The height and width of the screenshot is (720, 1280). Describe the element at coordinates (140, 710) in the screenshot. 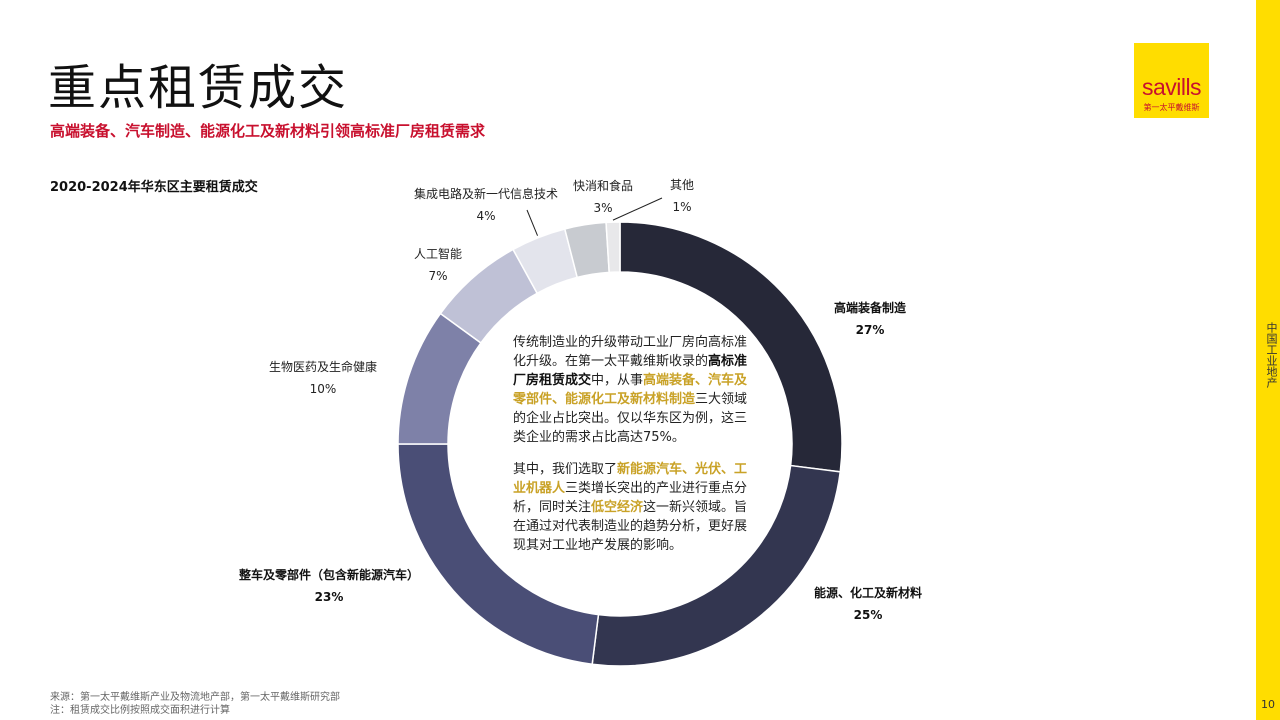

I see `footer-note: 注：租赁成交比例按照成交面积进行计算` at that location.